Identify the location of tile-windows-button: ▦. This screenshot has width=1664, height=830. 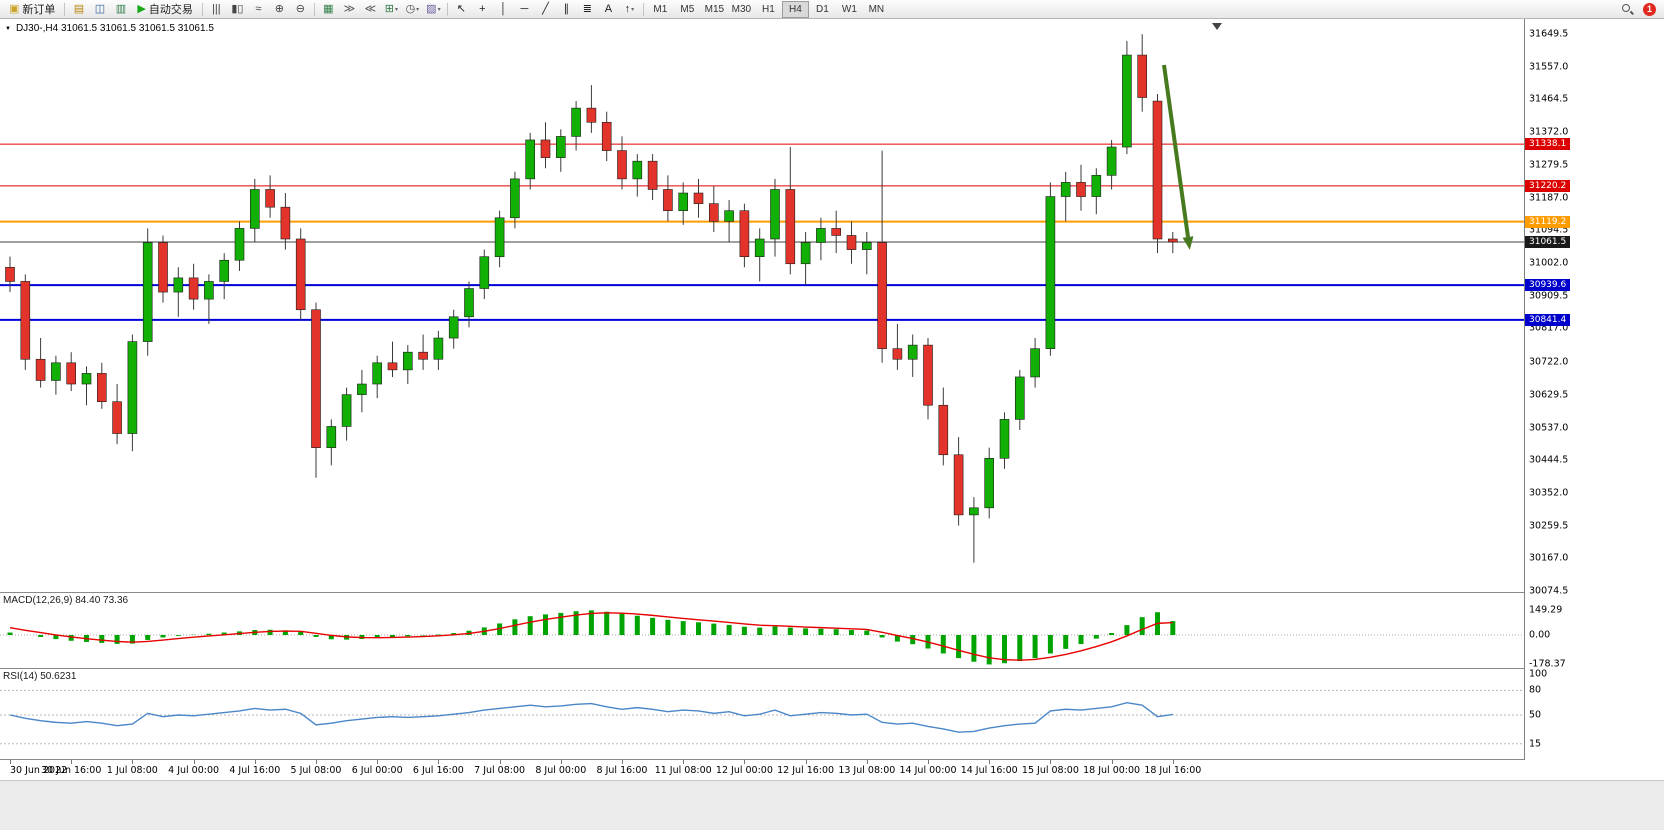
(328, 9).